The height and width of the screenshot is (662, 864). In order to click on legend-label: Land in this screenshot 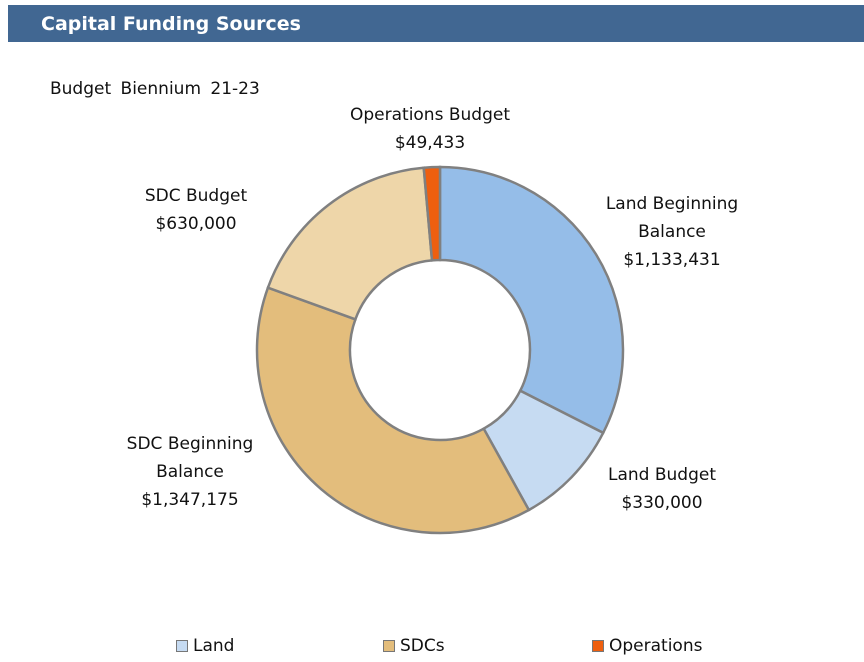, I will do `click(214, 646)`.